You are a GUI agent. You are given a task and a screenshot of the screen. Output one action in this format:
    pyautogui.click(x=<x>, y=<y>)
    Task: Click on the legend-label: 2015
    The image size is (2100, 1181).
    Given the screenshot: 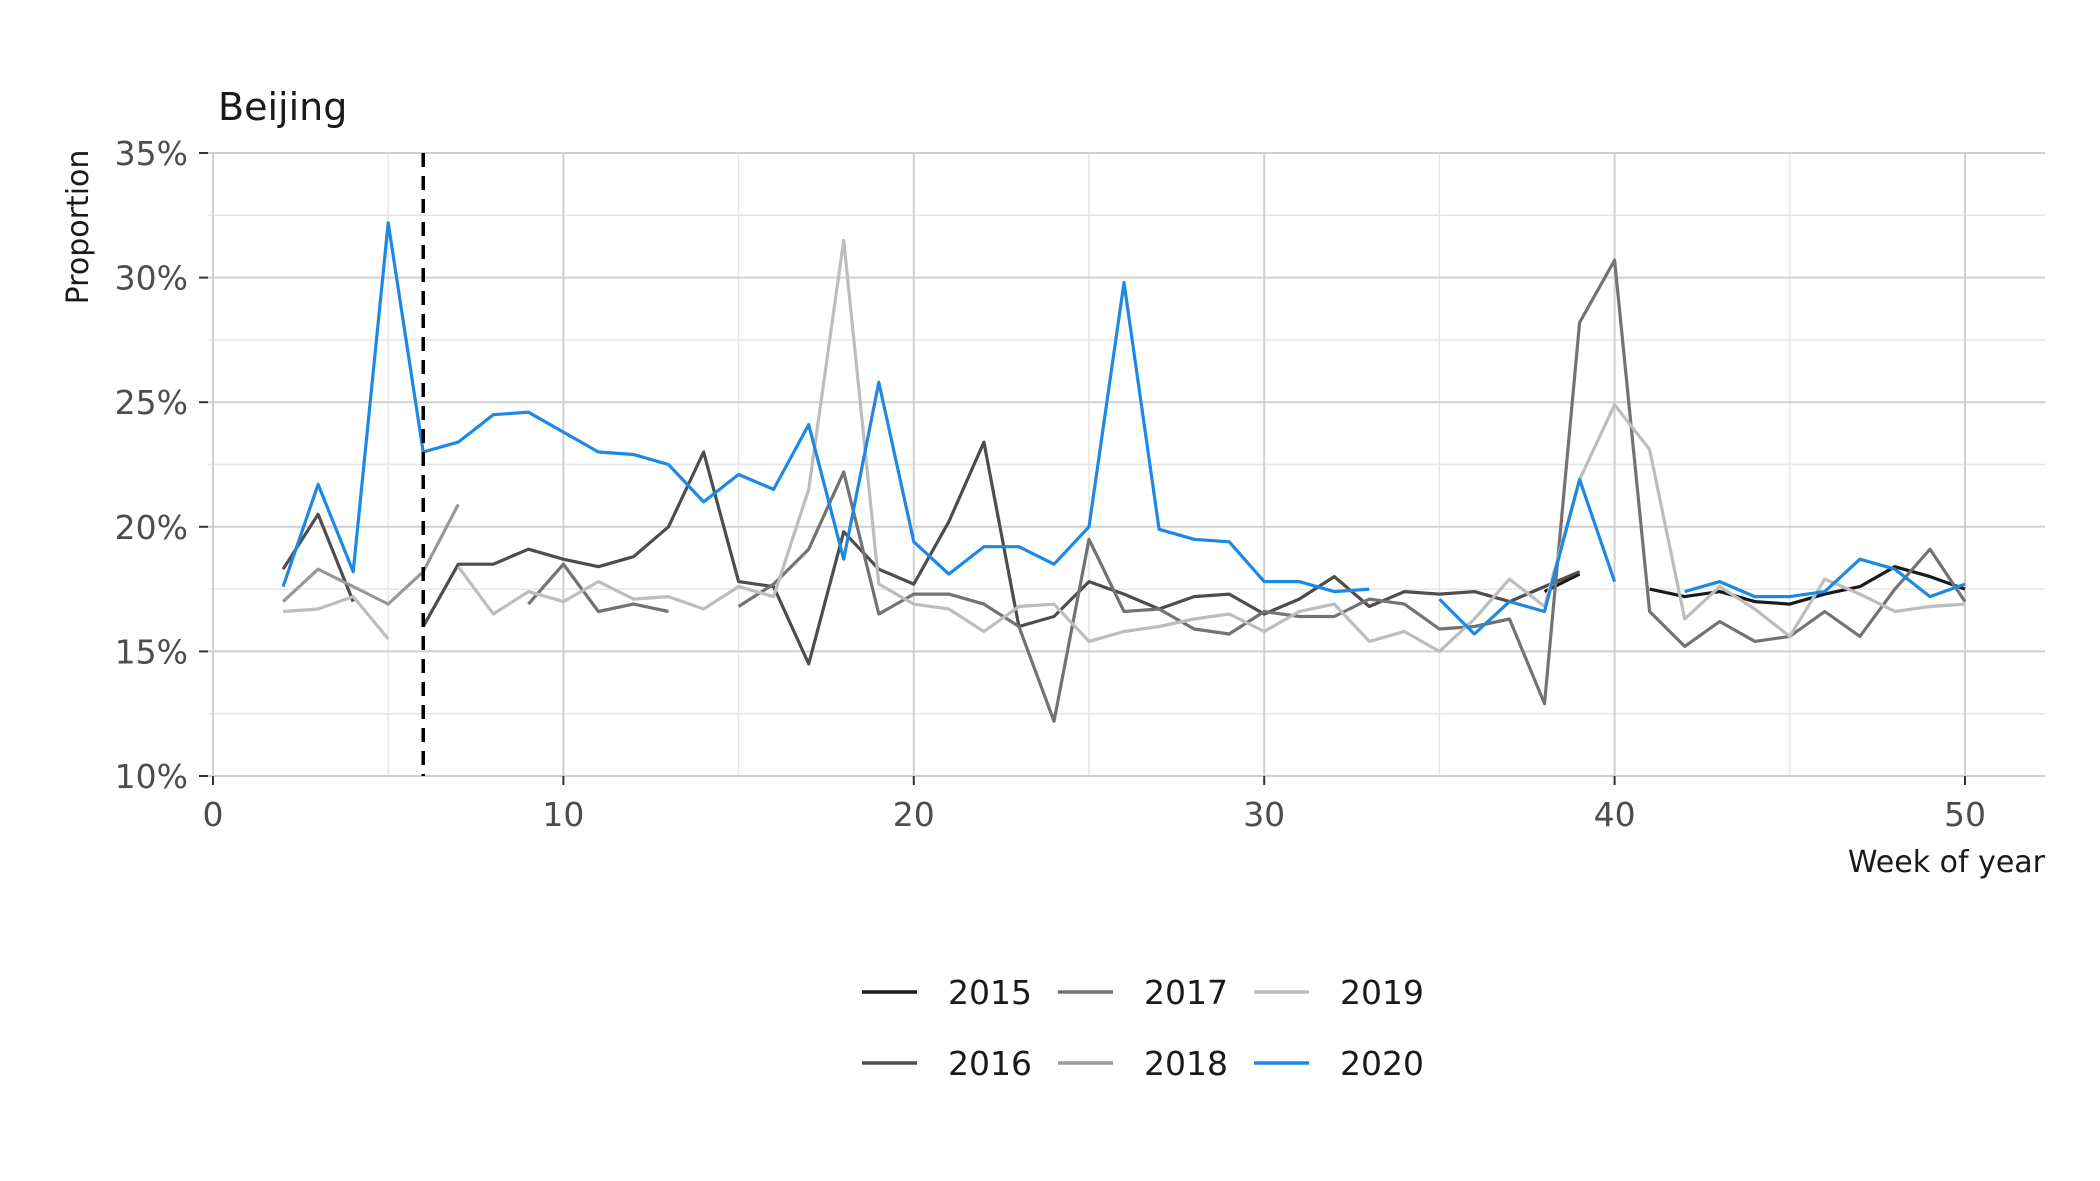 What is the action you would take?
    pyautogui.click(x=990, y=992)
    